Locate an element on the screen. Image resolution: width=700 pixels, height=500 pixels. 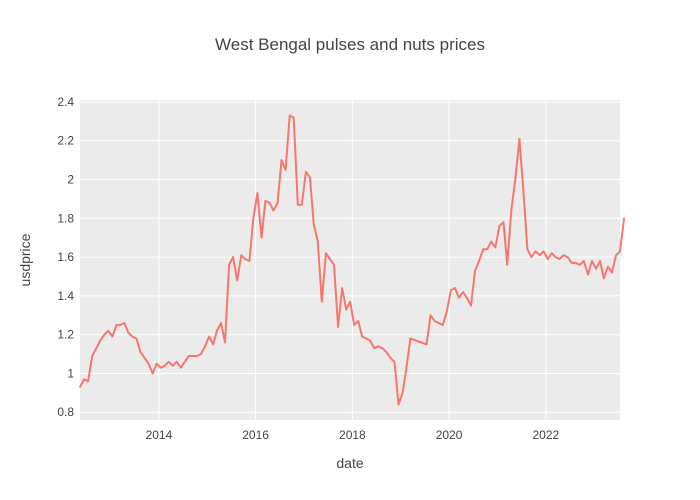
y-tick-label: 2.4 is located at coordinates (65, 102).